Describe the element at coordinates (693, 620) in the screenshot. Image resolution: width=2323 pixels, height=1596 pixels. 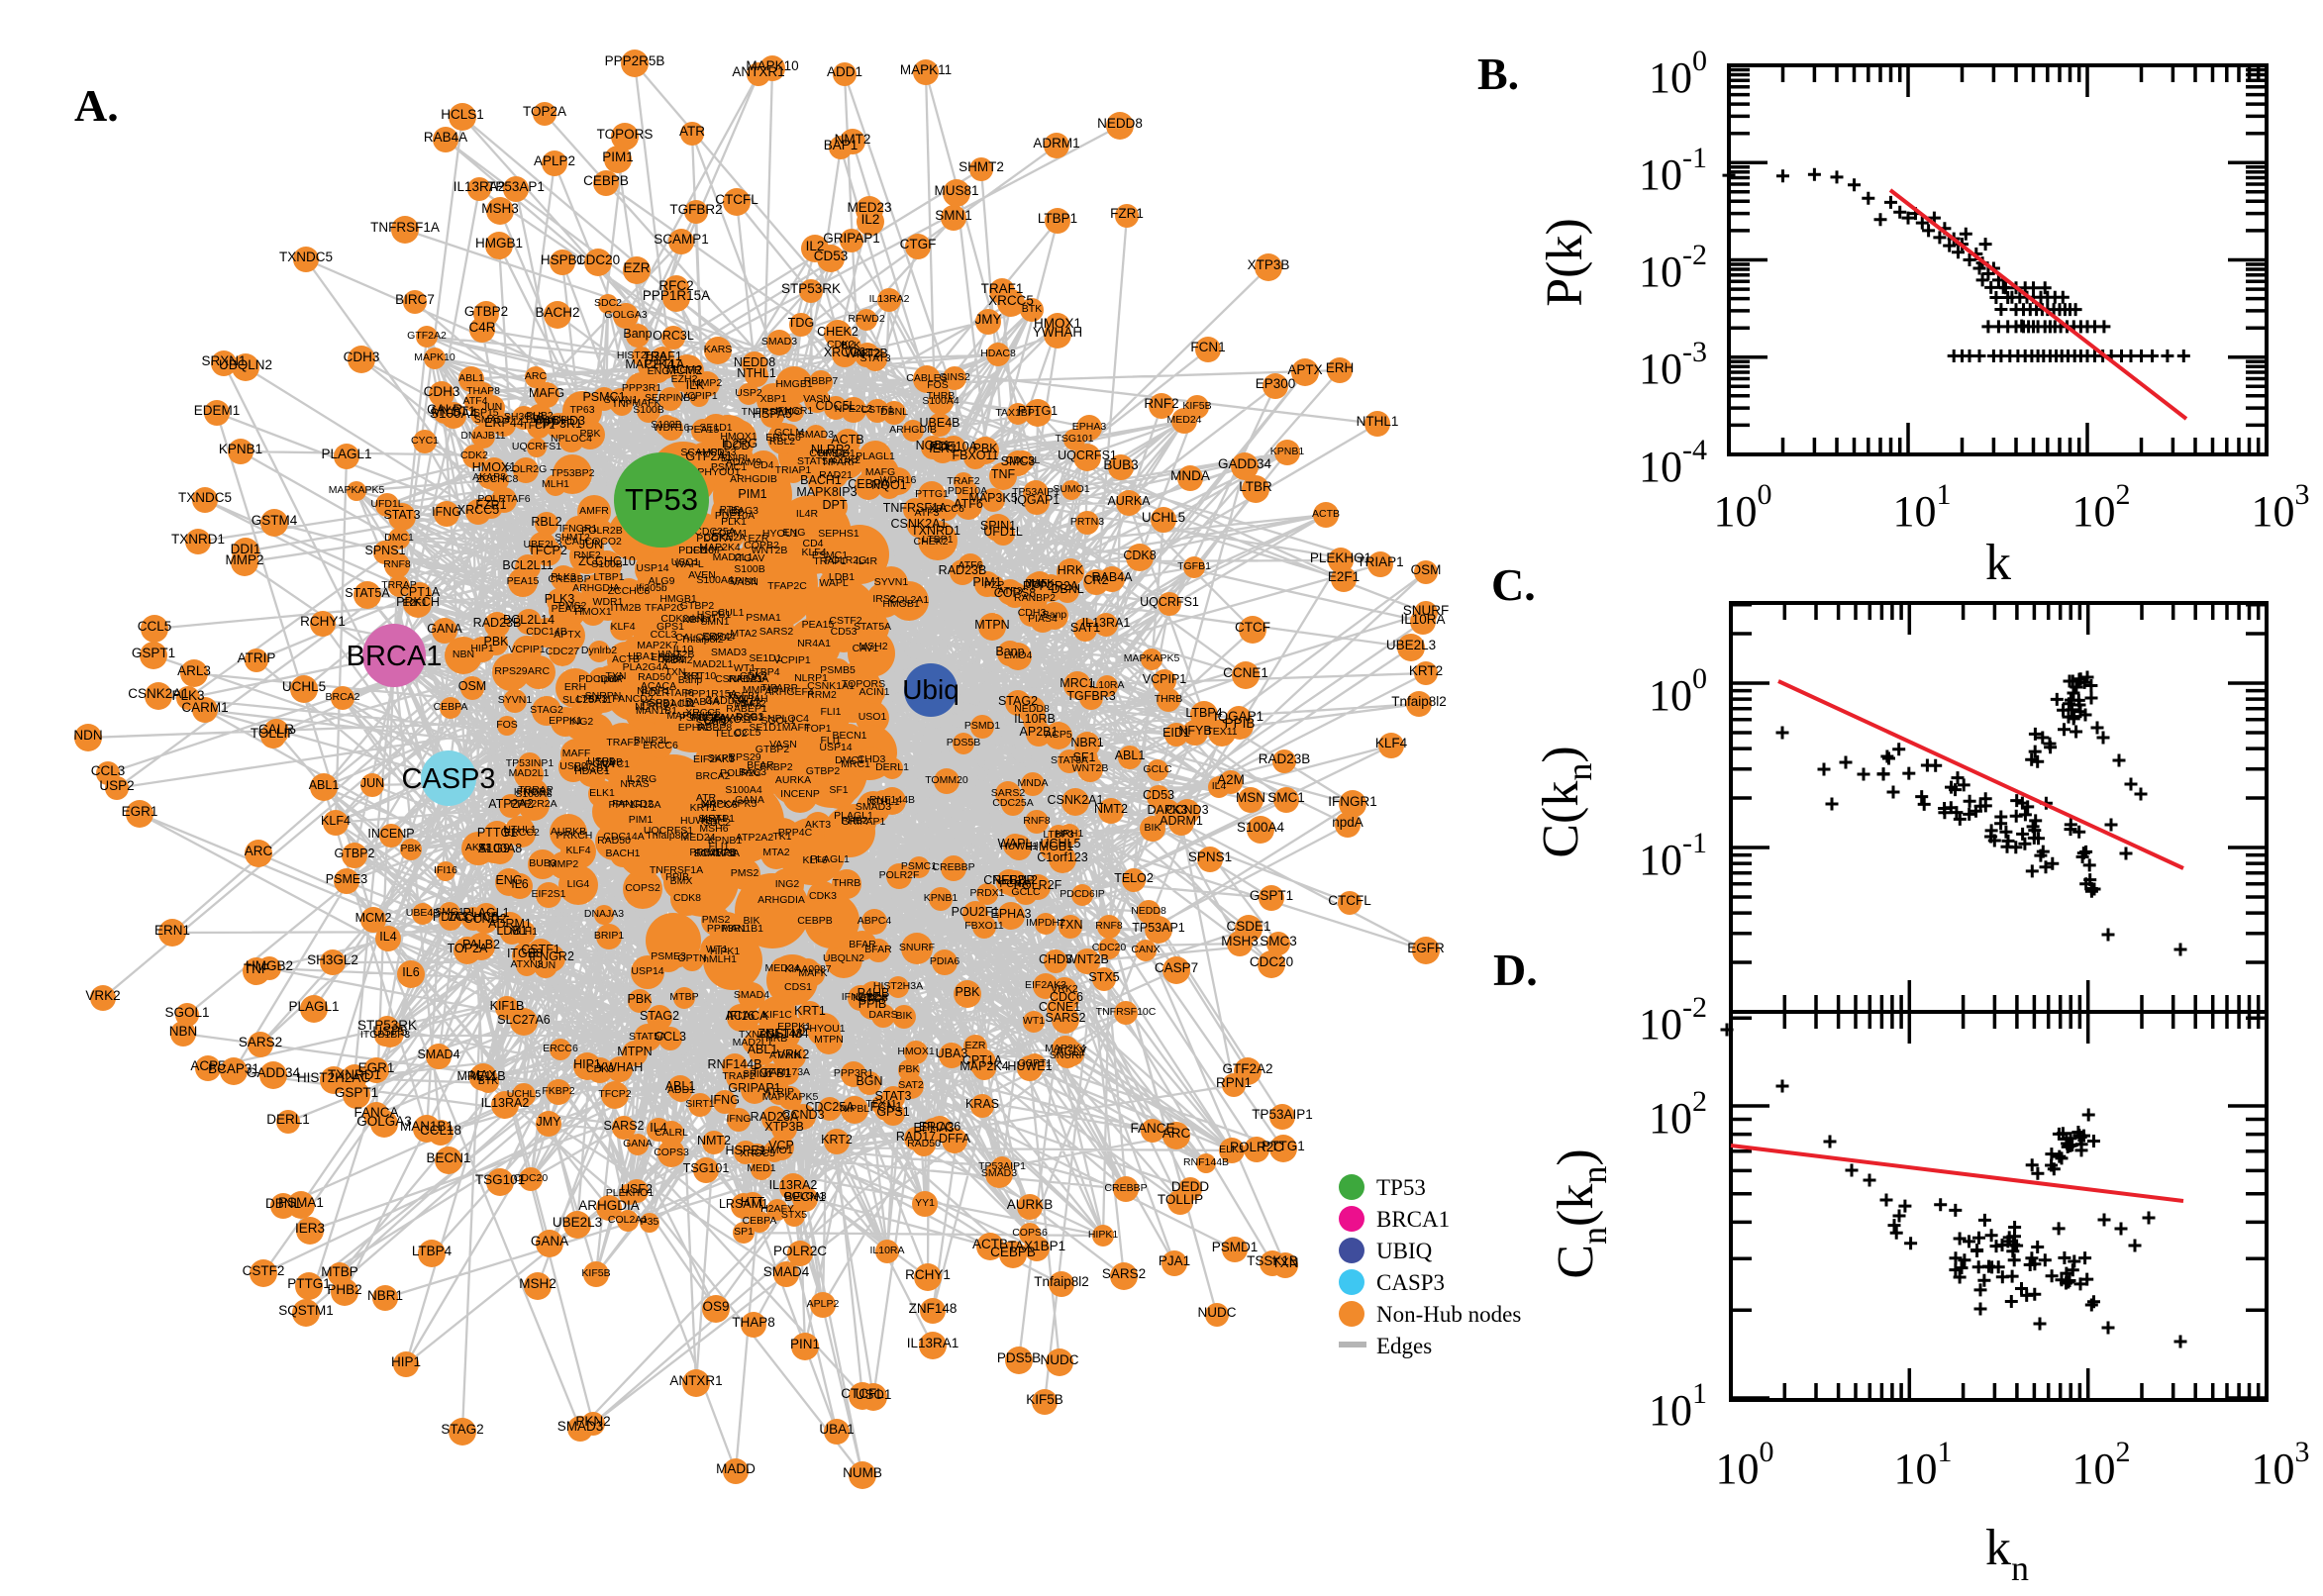
I see `svg-text: NBN` at that location.